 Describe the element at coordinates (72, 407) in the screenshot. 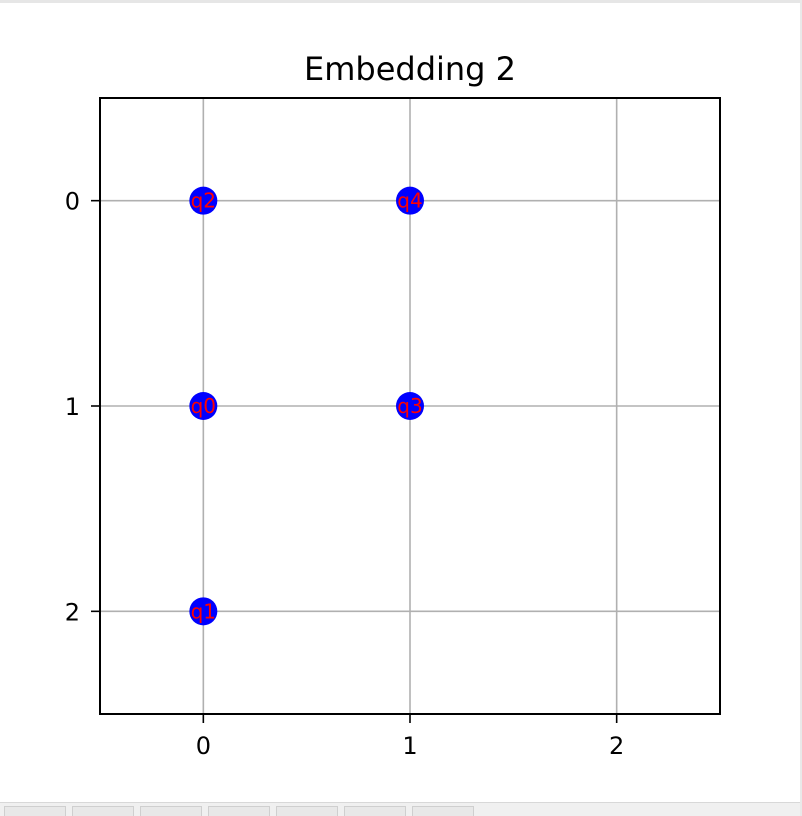

I see `y-tick-label: 1` at that location.